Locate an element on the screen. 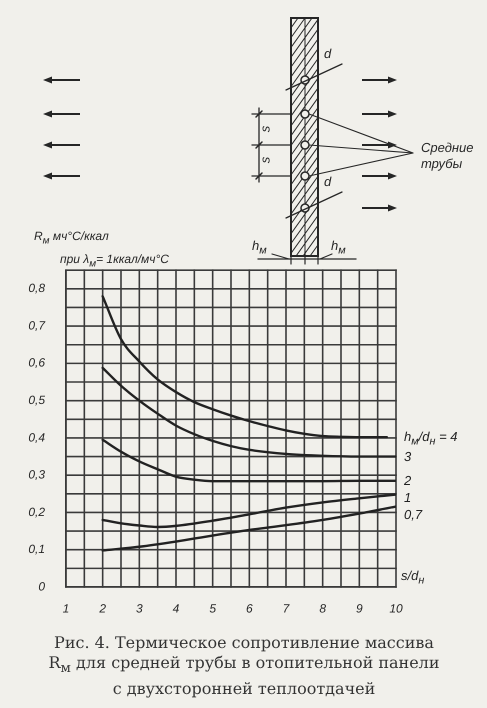  series-label: 1 is located at coordinates (408, 498).